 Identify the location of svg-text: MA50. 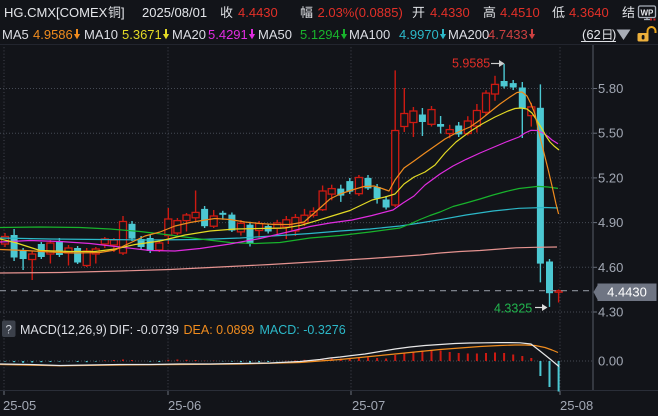
(275, 34).